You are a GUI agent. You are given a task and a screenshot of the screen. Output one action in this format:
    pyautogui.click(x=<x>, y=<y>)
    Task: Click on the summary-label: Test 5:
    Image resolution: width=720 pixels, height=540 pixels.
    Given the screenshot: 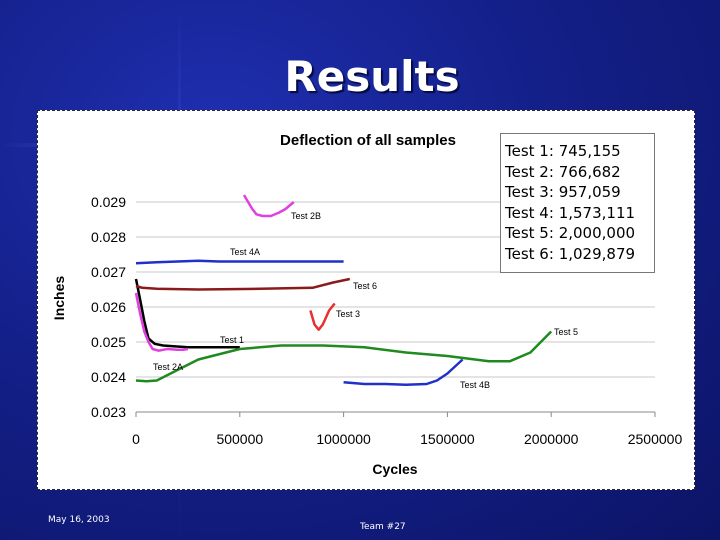 What is the action you would take?
    pyautogui.click(x=529, y=233)
    